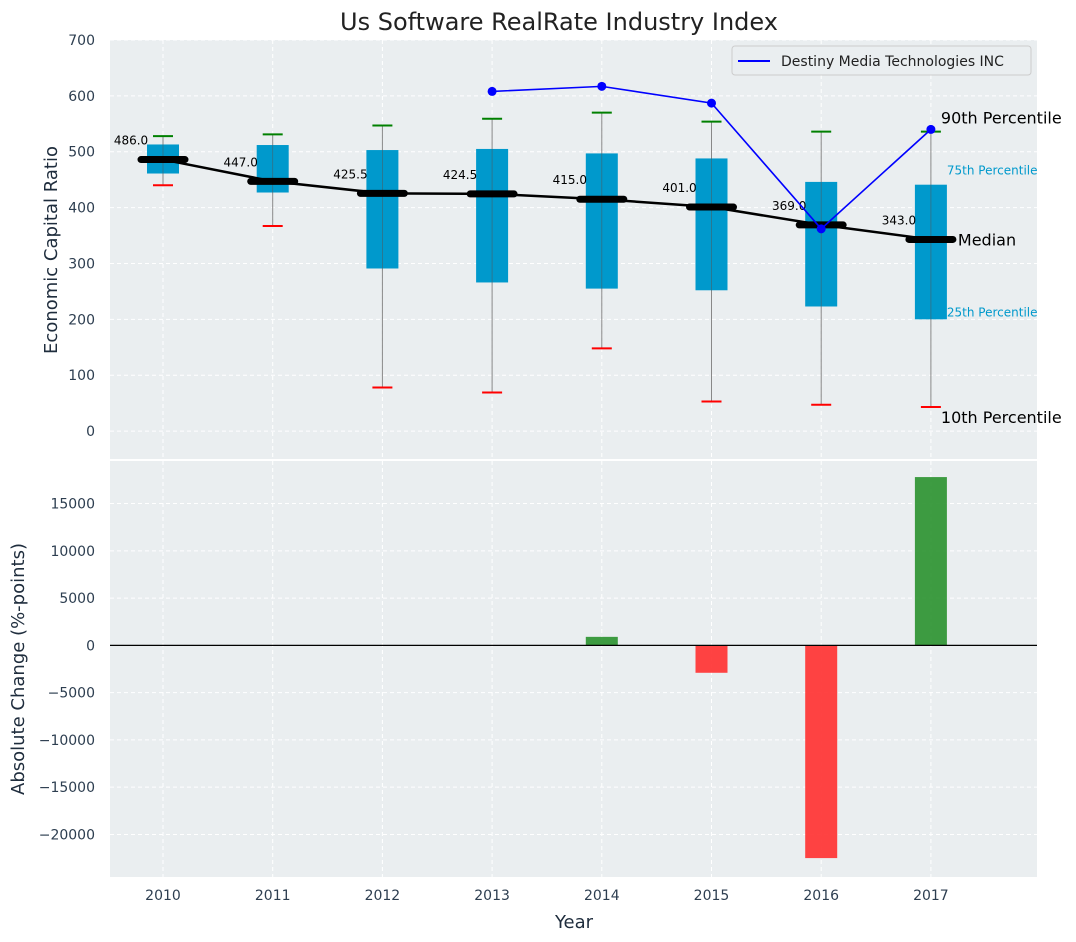 The image size is (1076, 942). What do you see at coordinates (559, 22) in the screenshot?
I see `chart-title: Us Software RealRate Industry Index` at bounding box center [559, 22].